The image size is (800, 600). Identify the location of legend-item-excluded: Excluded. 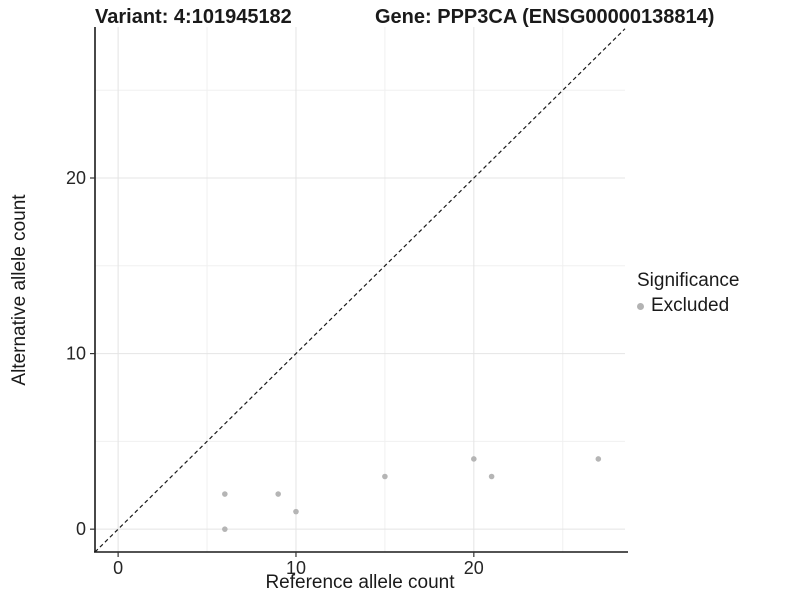
(688, 306).